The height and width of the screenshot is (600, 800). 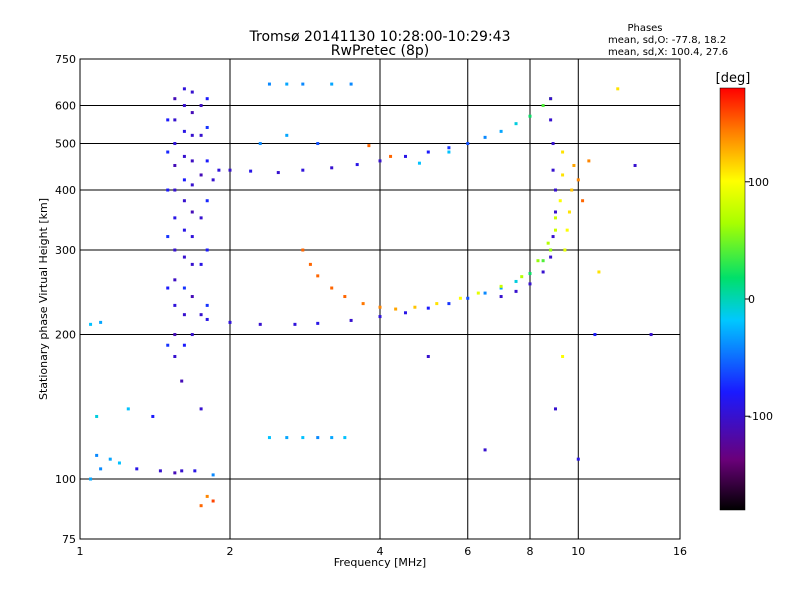 What do you see at coordinates (65, 299) in the screenshot?
I see `y-tick-labels: 75 100 200 300 400 500 600 750` at bounding box center [65, 299].